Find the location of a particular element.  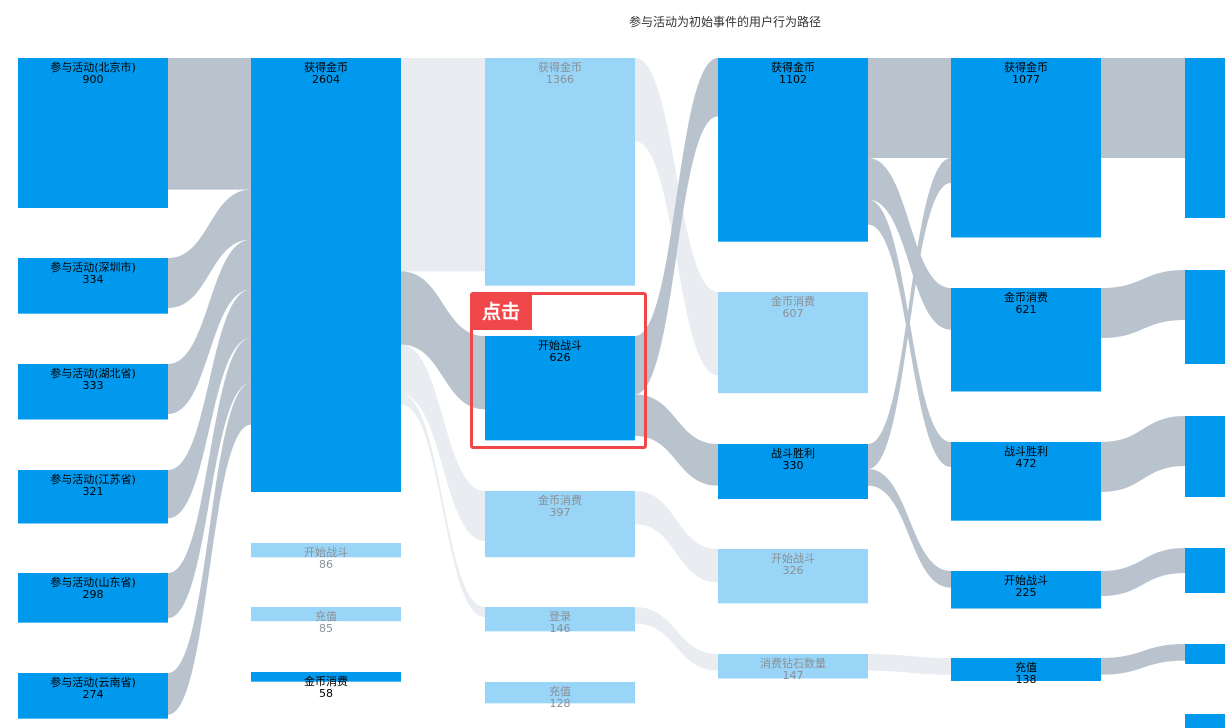

node-name: 参与活动(山东省) is located at coordinates (93, 582).